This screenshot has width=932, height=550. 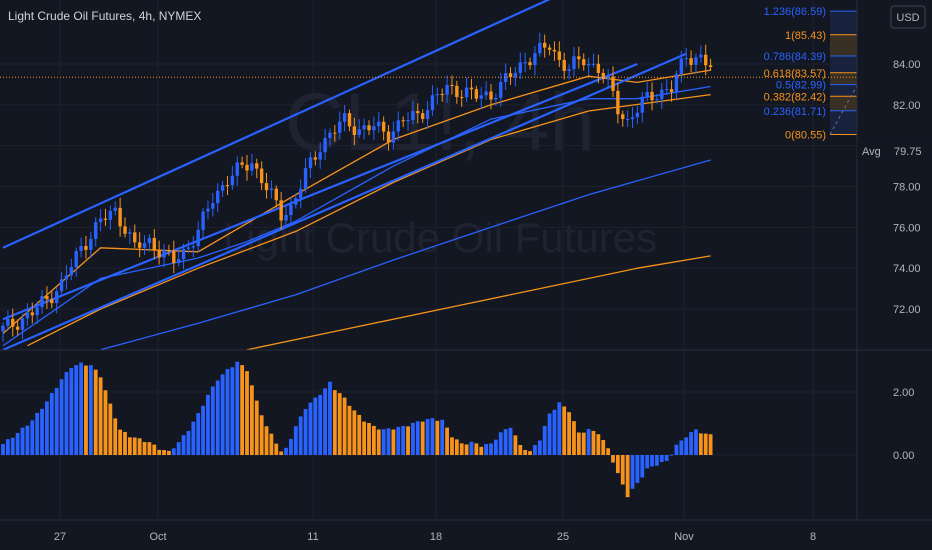 I want to click on time-axis, so click(x=466, y=535).